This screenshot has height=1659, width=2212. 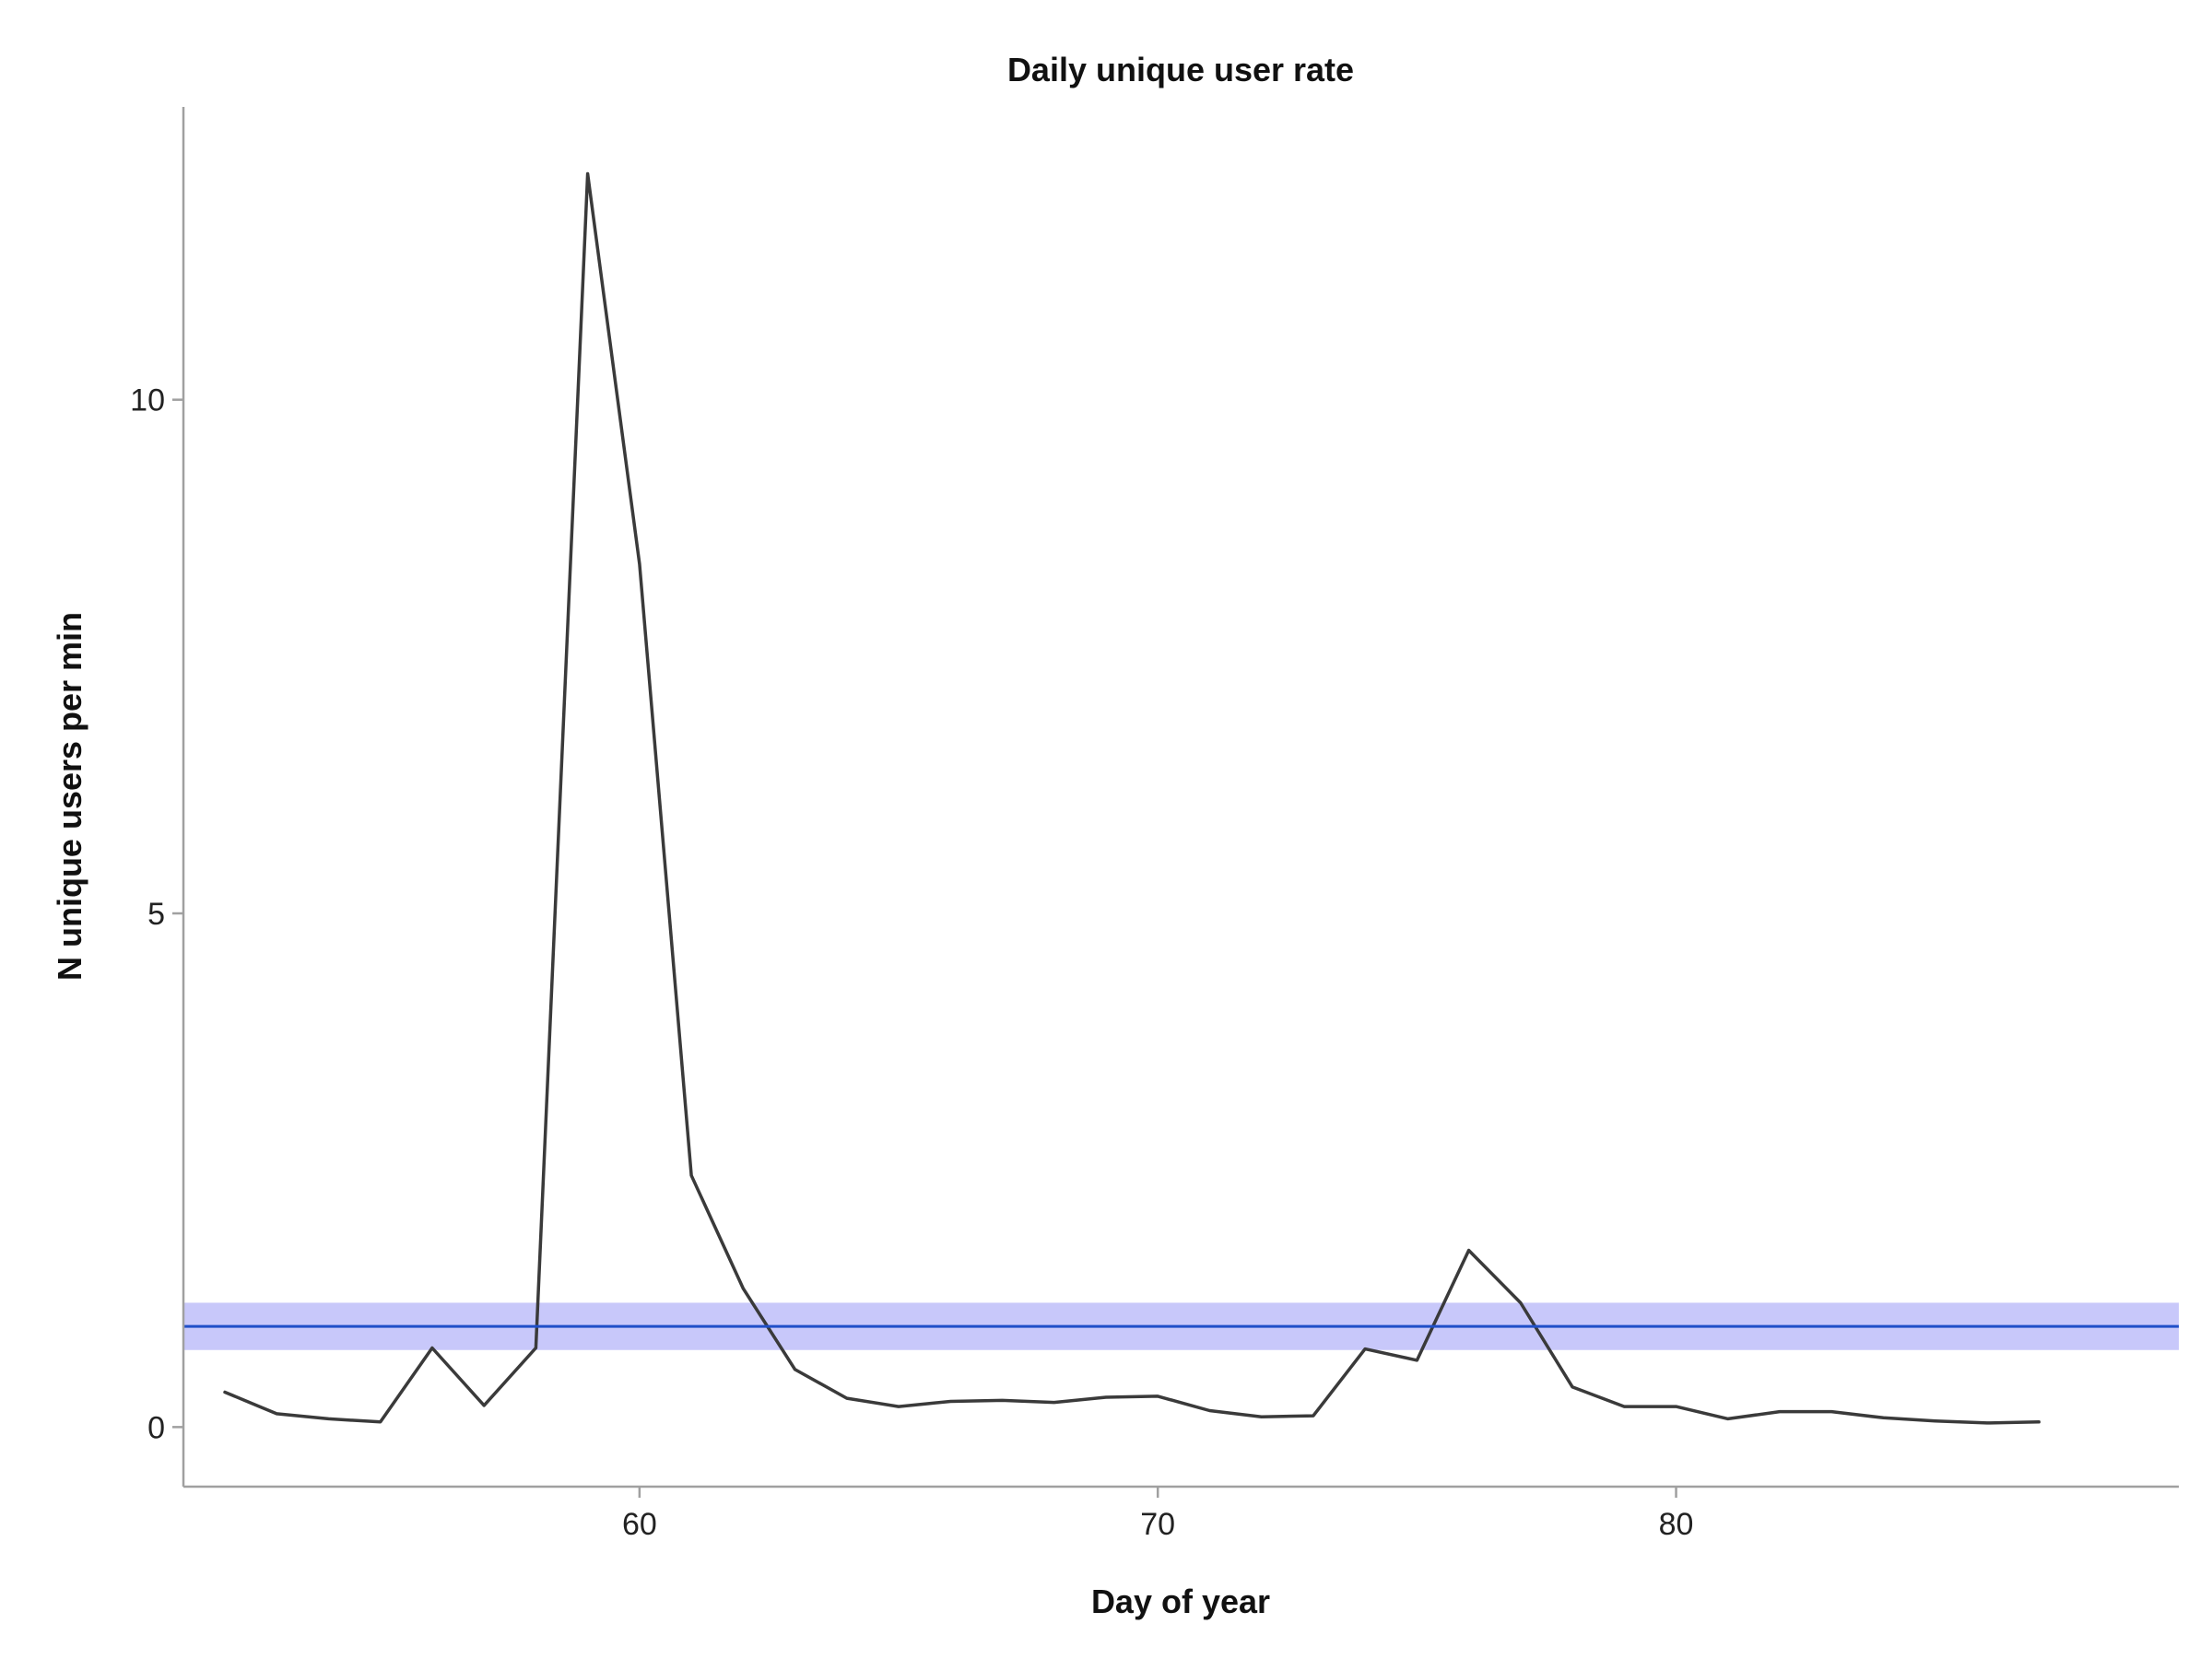 I want to click on y-axis-ticks: 0 5 10, so click(x=156, y=914).